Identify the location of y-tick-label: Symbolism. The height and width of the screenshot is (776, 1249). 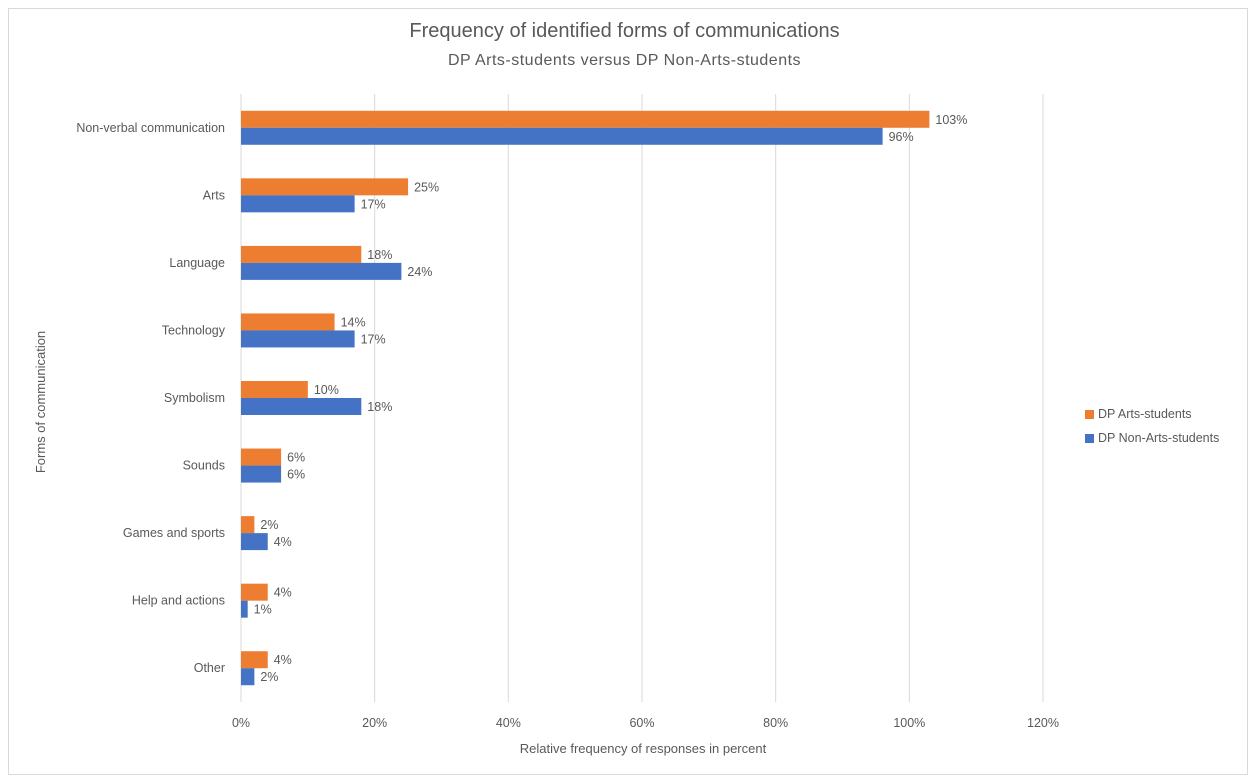
(194, 398).